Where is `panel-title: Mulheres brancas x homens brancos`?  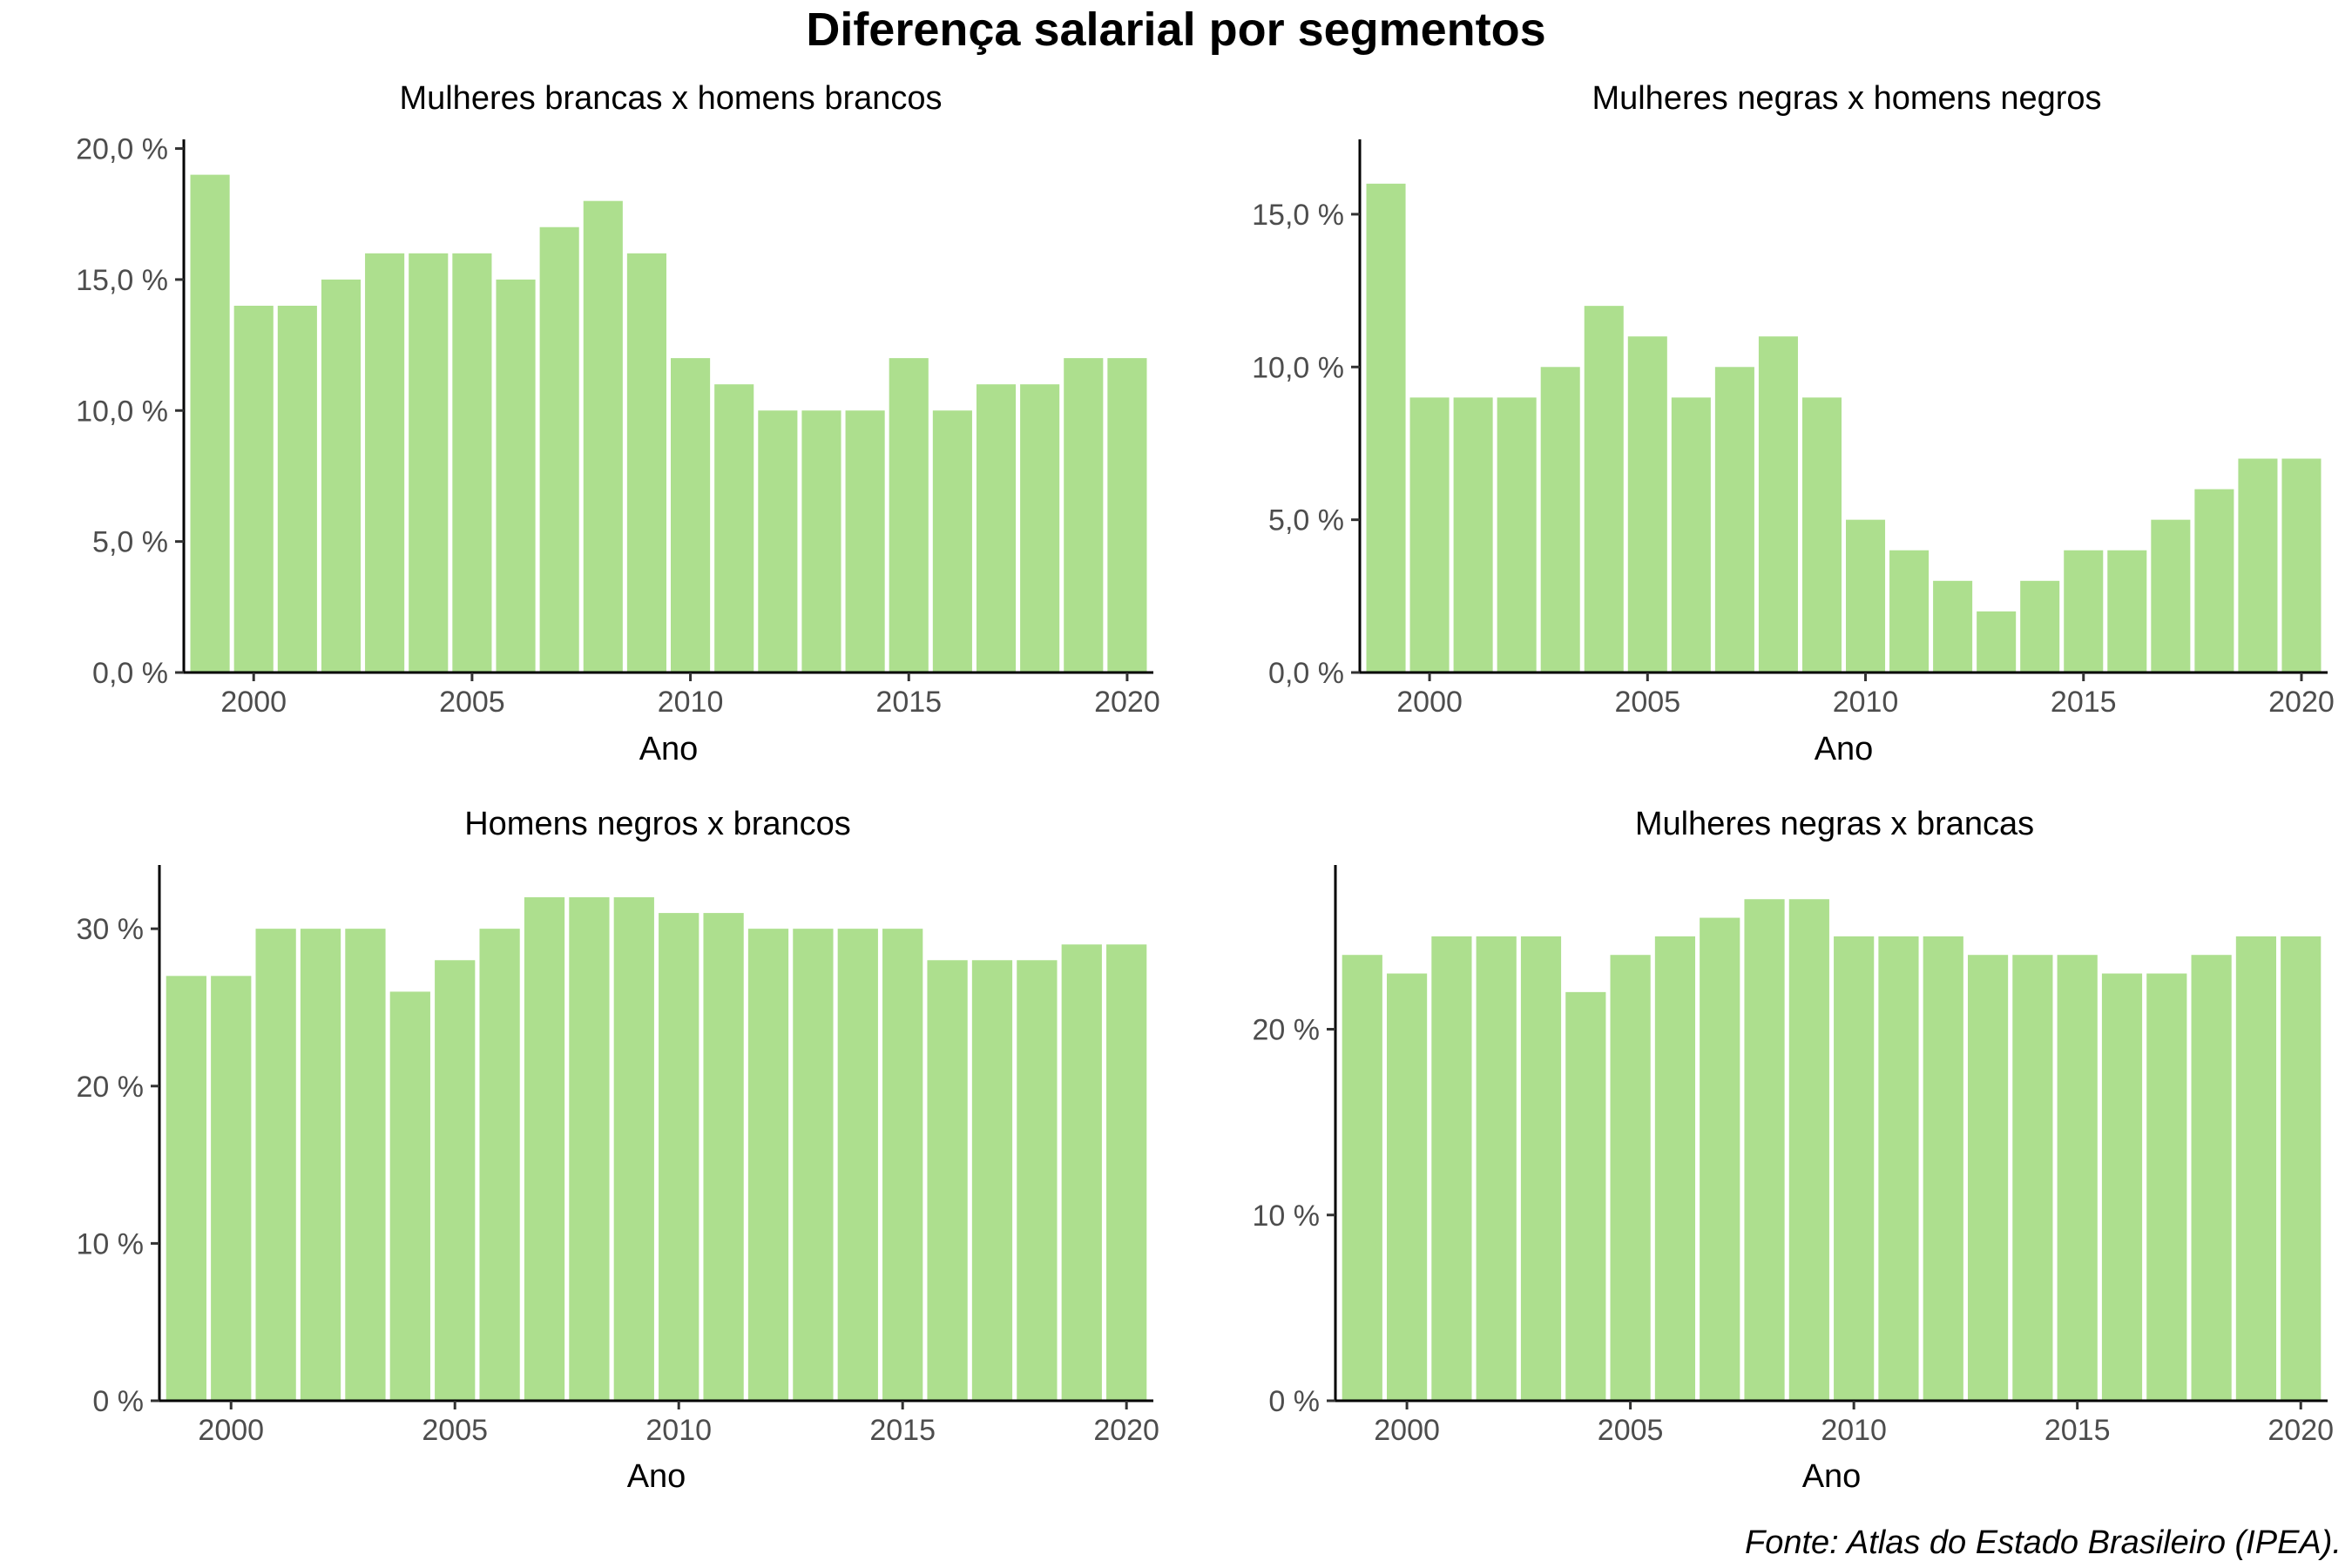
panel-title: Mulheres brancas x homens brancos is located at coordinates (670, 98).